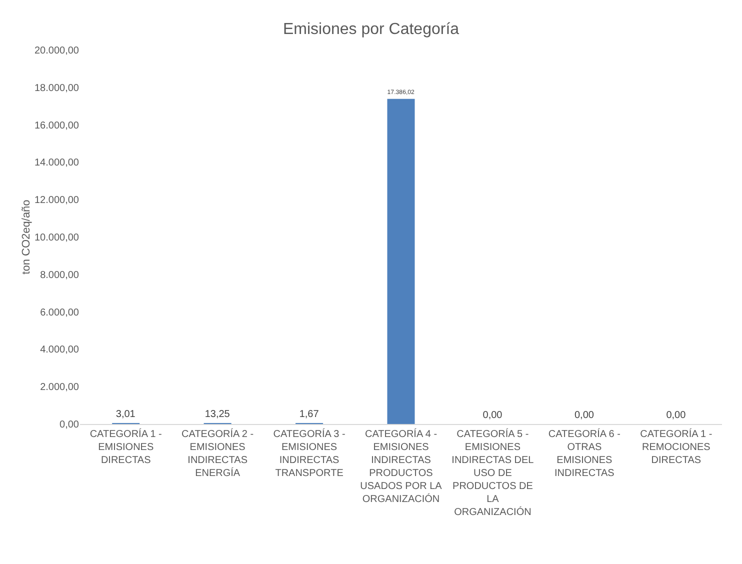 The image size is (742, 564). What do you see at coordinates (26, 237) in the screenshot?
I see `y-axis-title: ton CO2eq/año` at bounding box center [26, 237].